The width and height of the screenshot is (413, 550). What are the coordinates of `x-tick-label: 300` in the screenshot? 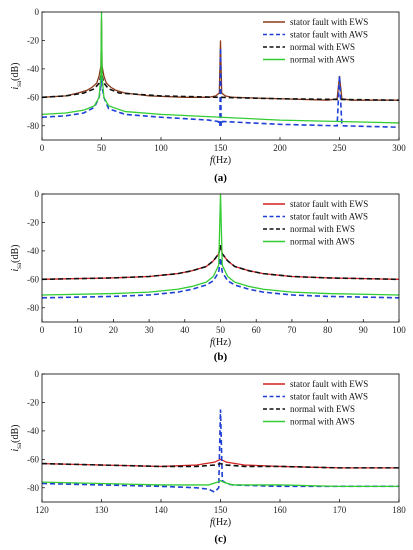 It's located at (399, 148).